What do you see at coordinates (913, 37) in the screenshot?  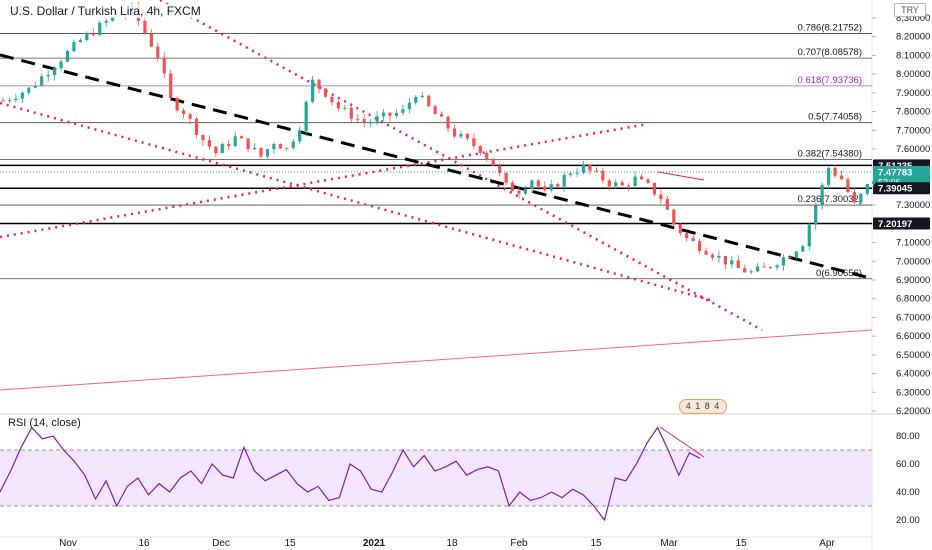 I see `y-tick-label: 8.20000` at bounding box center [913, 37].